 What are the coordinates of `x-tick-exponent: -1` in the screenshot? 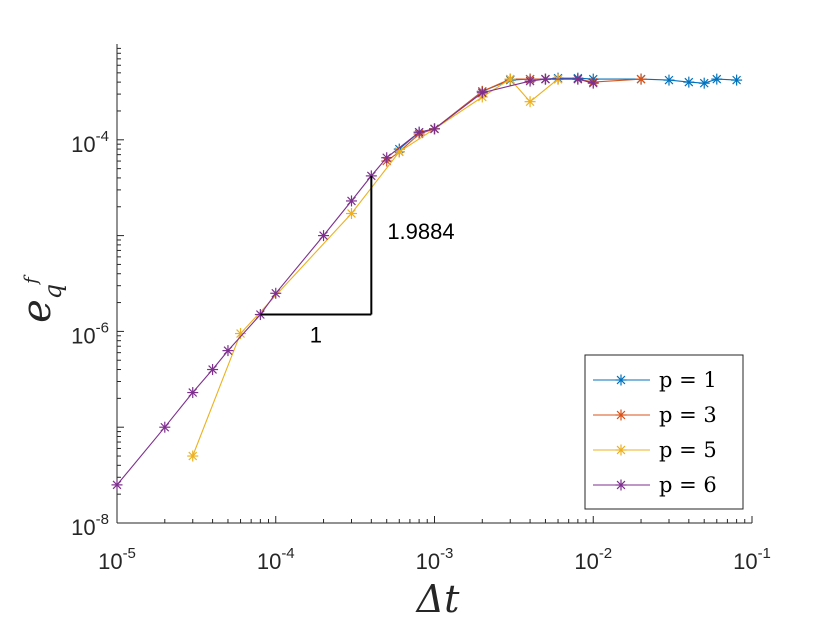 It's located at (764, 553).